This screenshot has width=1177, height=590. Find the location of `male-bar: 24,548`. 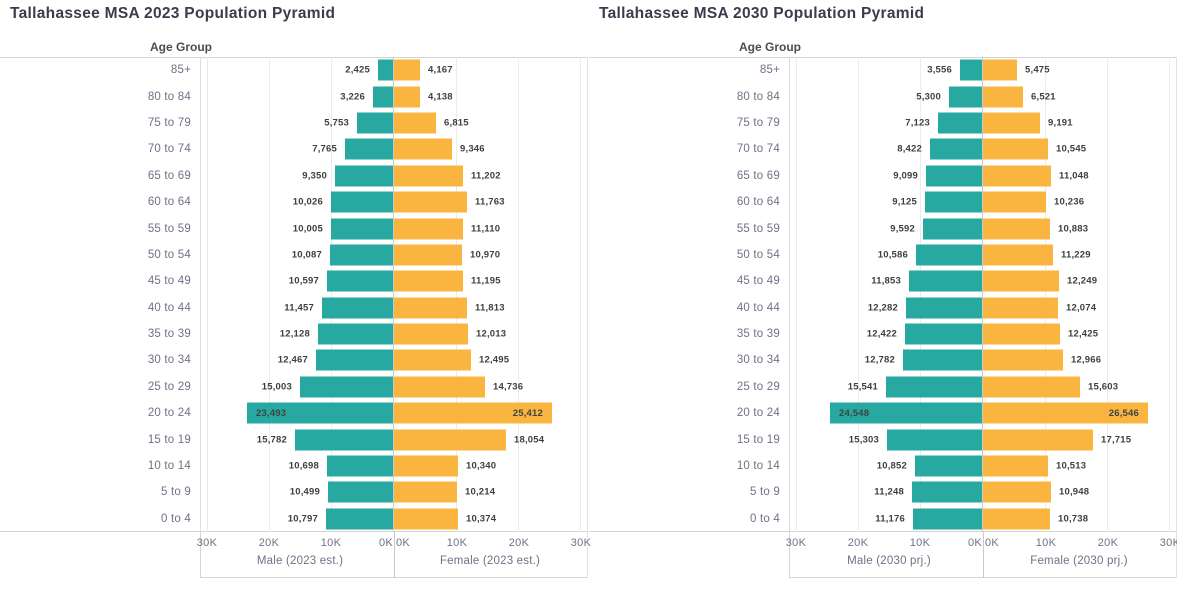

male-bar: 24,548 is located at coordinates (906, 413).